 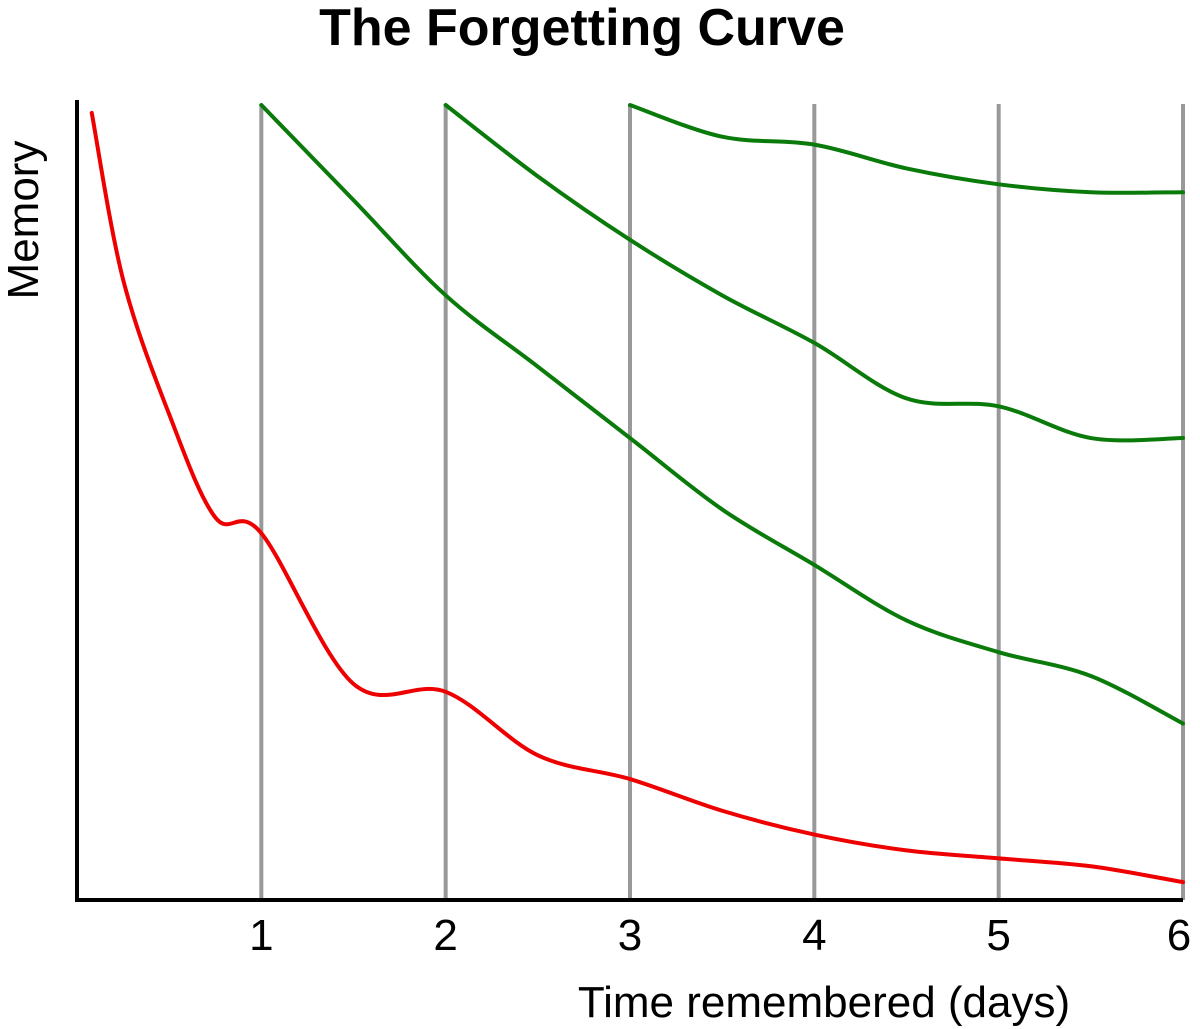 I want to click on y-axis-label: Memory, so click(x=24, y=220).